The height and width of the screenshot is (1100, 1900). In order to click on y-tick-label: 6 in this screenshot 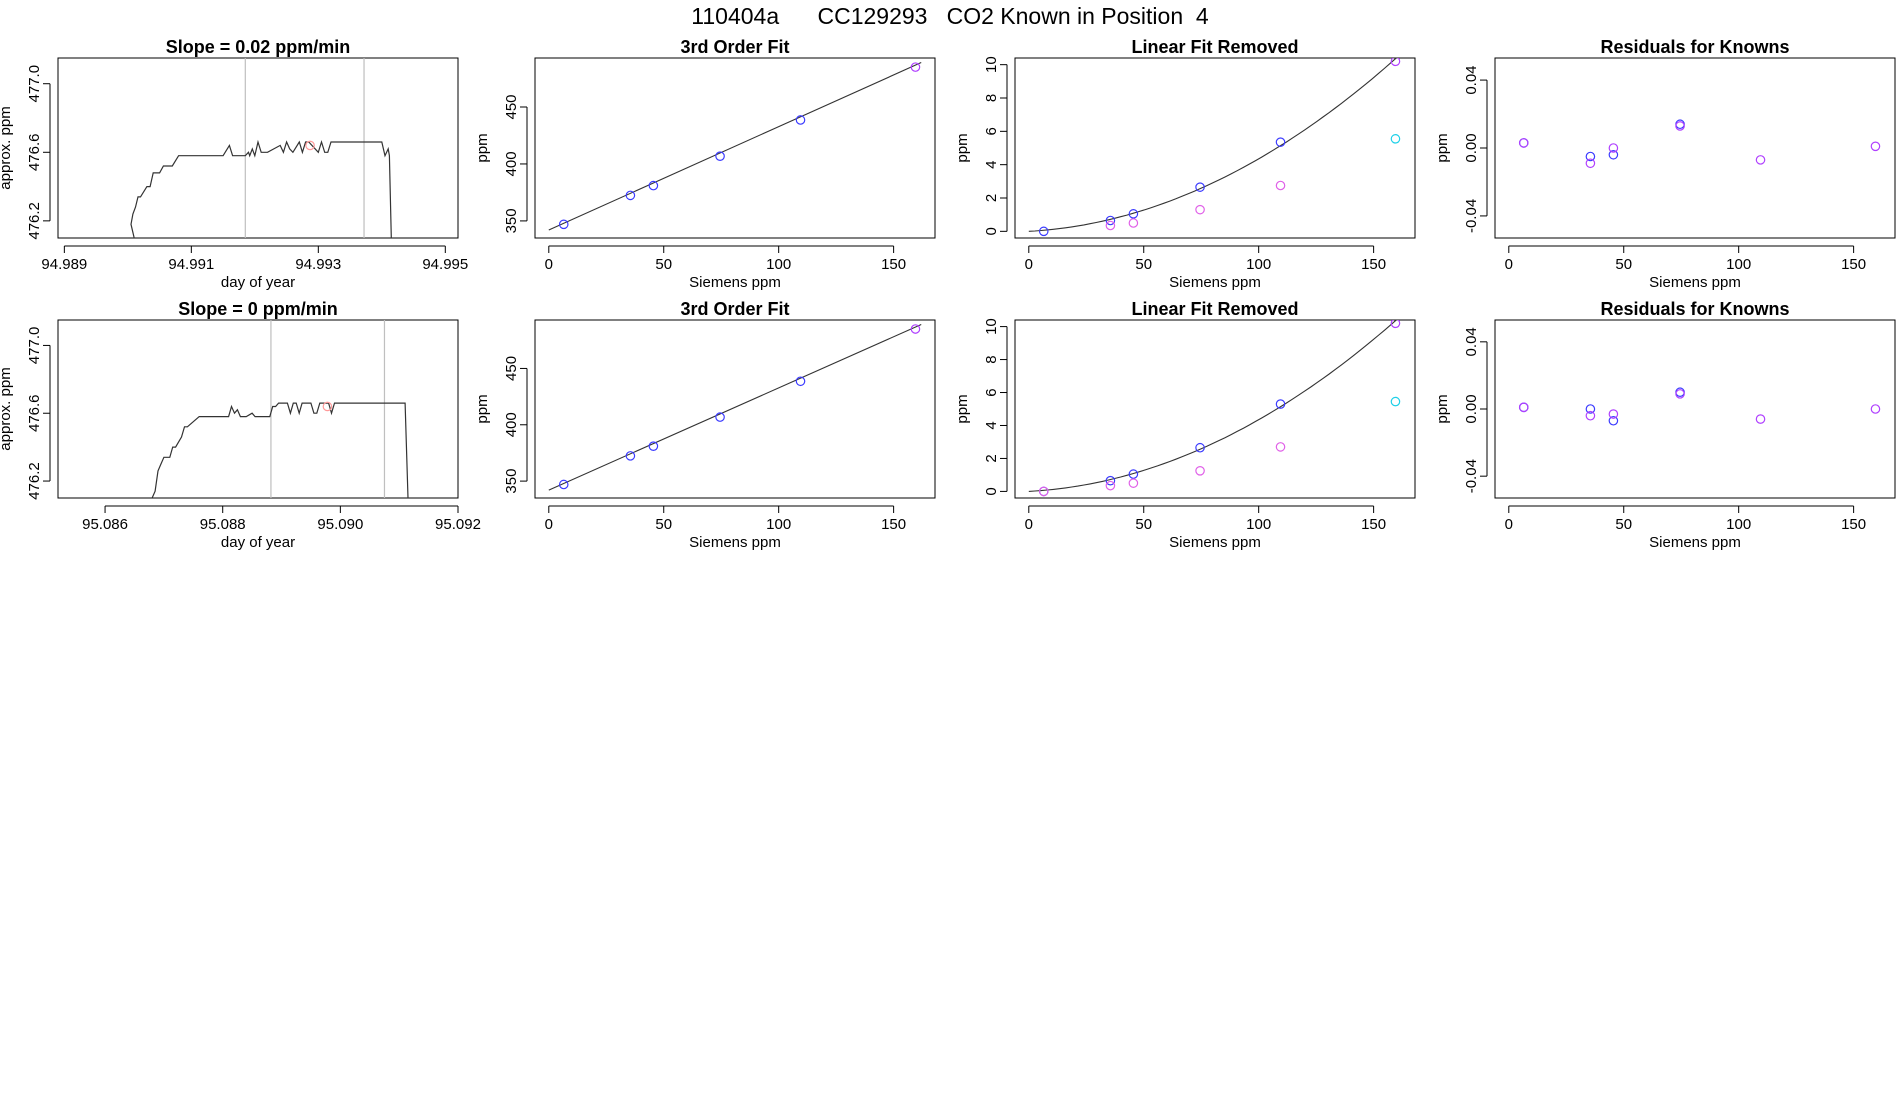, I will do `click(991, 392)`.